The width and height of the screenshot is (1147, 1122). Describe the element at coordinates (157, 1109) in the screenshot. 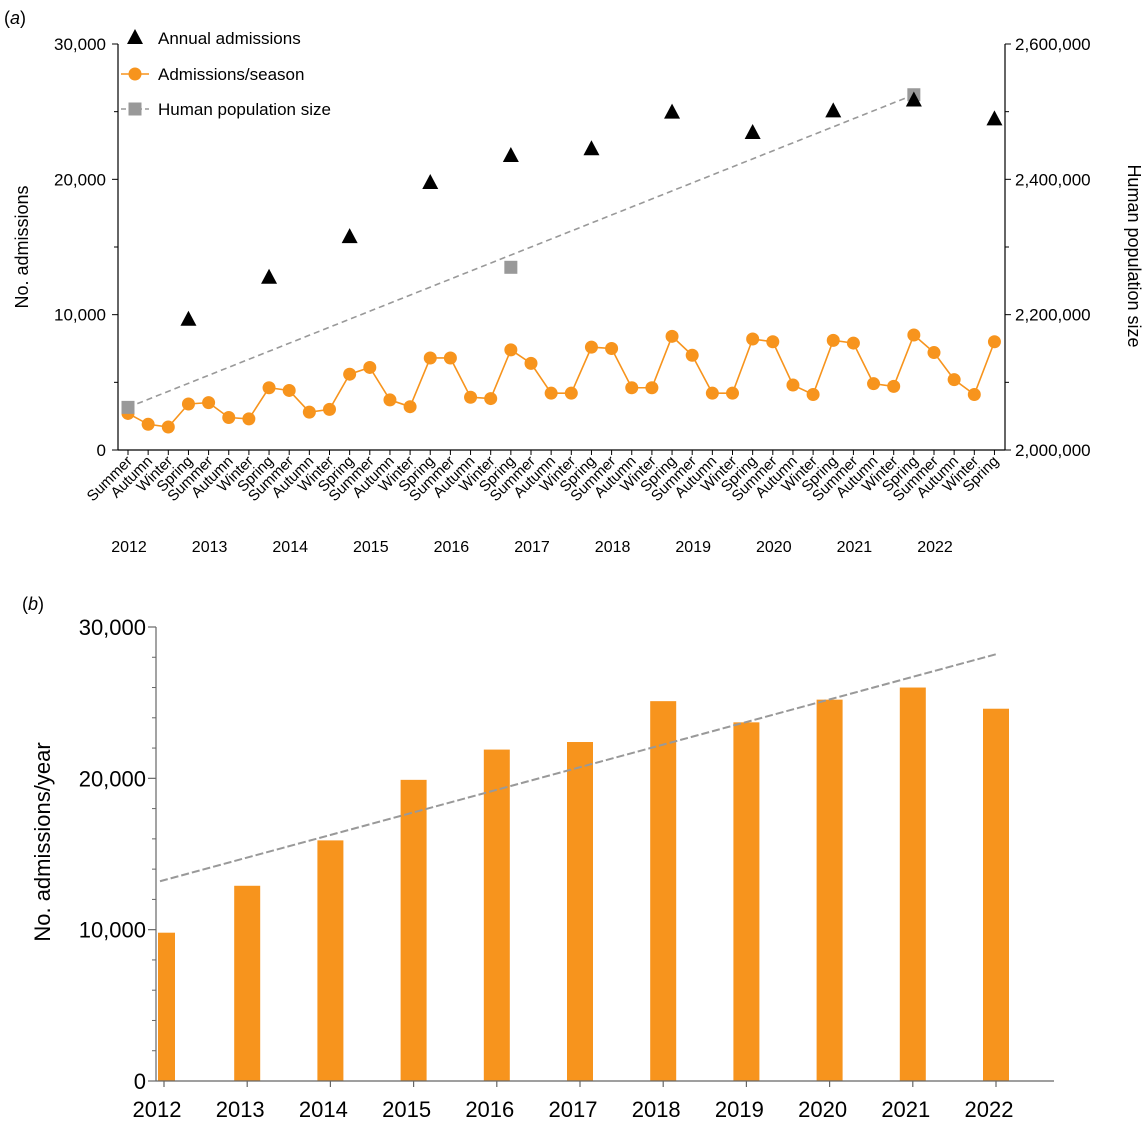

I see `x-tick-label: 2012` at that location.